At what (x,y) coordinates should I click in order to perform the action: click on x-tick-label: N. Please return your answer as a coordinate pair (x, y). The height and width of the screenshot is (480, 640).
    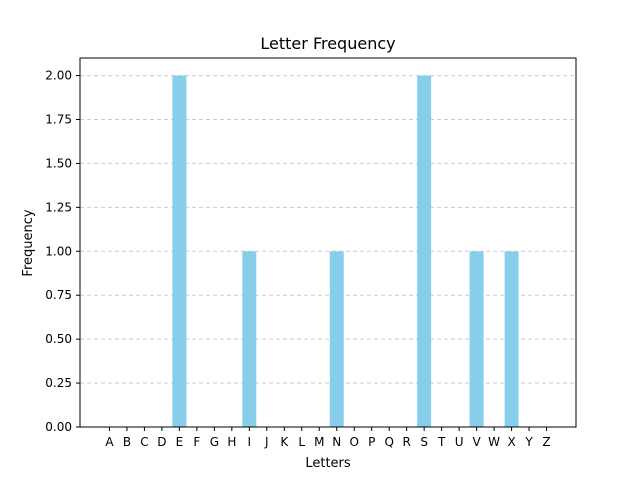
    Looking at the image, I should click on (336, 442).